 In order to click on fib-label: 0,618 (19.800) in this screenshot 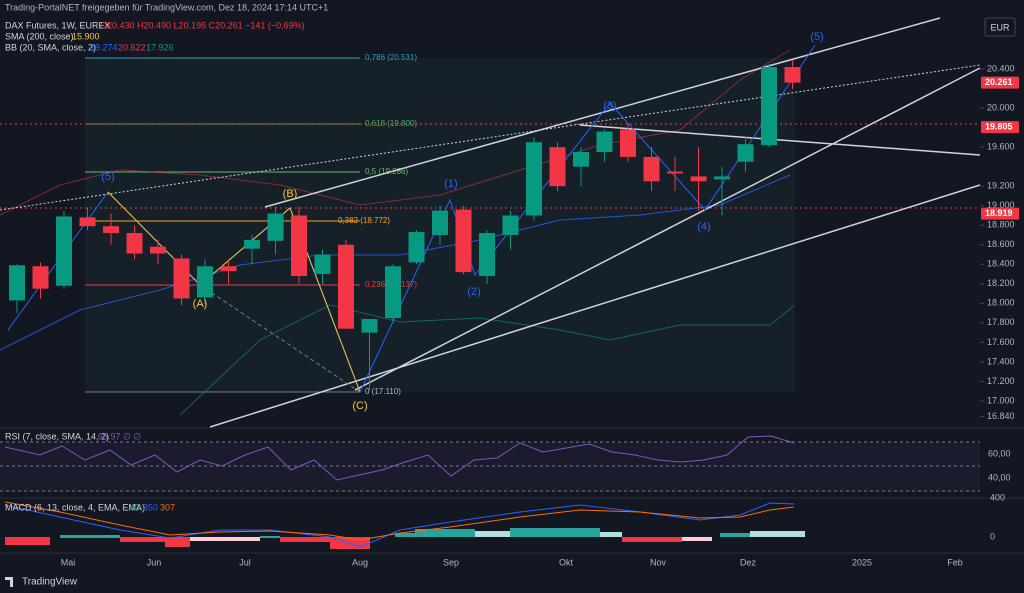, I will do `click(391, 123)`.